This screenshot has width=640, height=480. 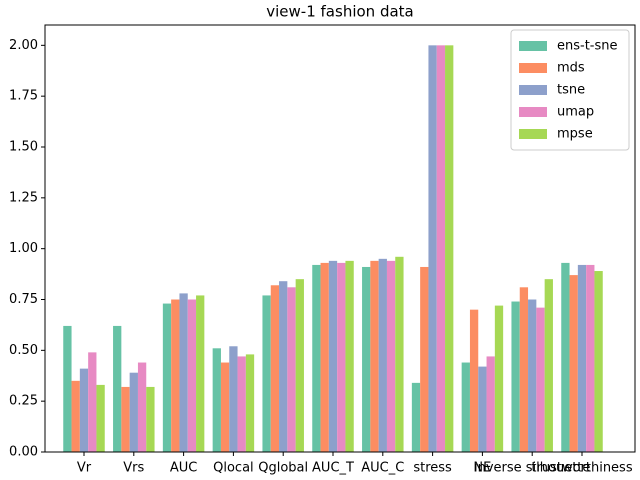 What do you see at coordinates (587, 46) in the screenshot?
I see `legend-label: ens-t-sne` at bounding box center [587, 46].